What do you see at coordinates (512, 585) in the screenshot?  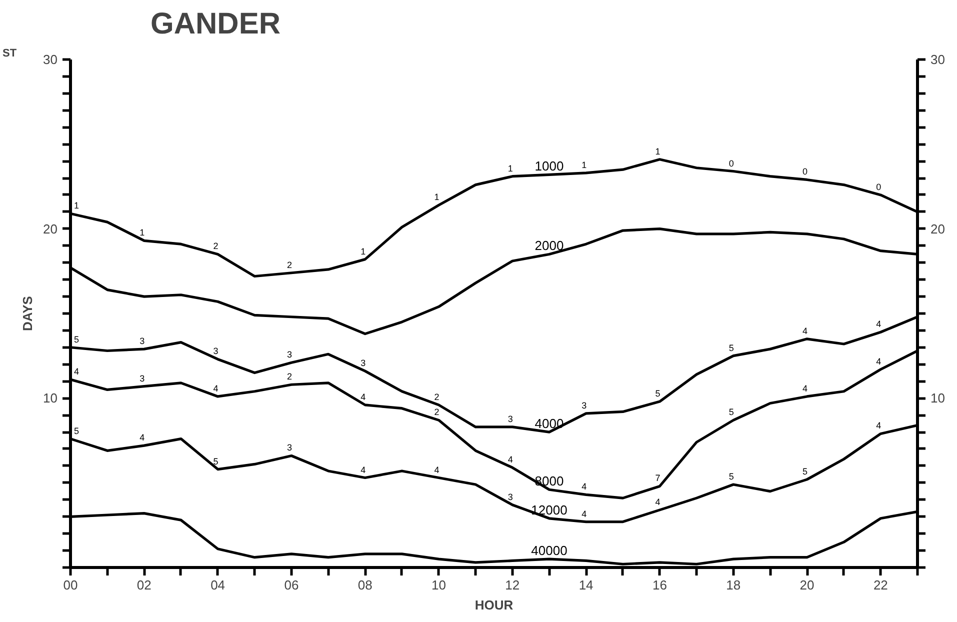 I see `x-tick-label: 12` at bounding box center [512, 585].